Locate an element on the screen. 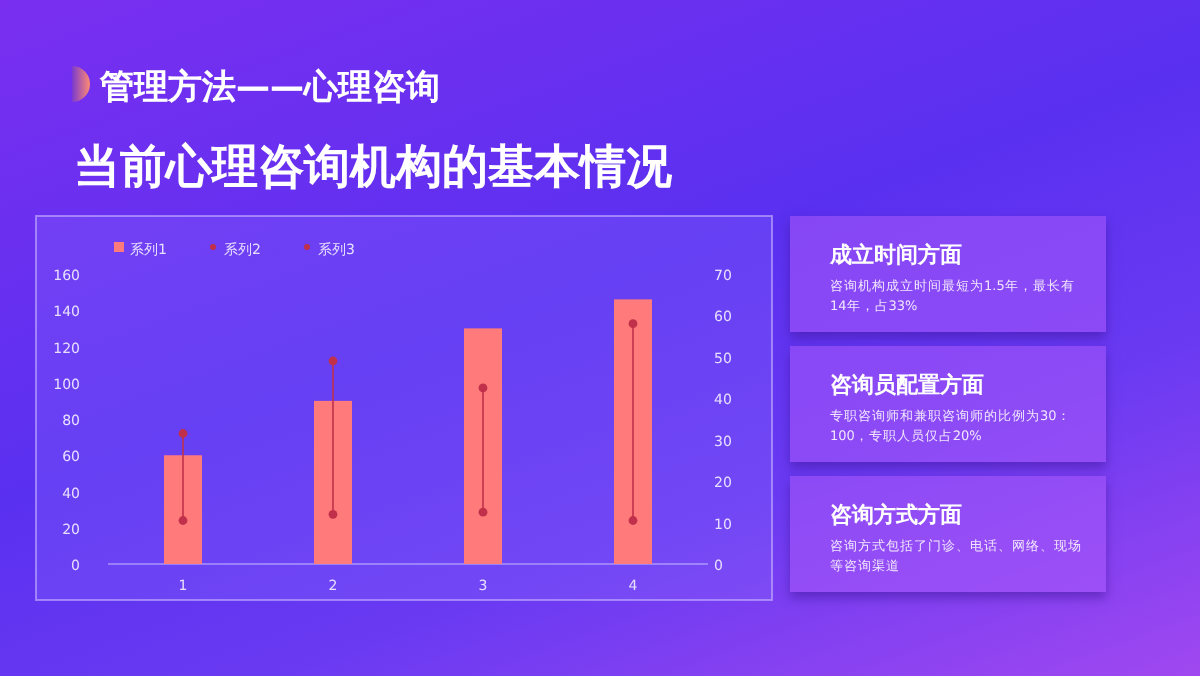 The width and height of the screenshot is (1200, 676). chart-title: 管理方法——心理咨询 is located at coordinates (269, 88).